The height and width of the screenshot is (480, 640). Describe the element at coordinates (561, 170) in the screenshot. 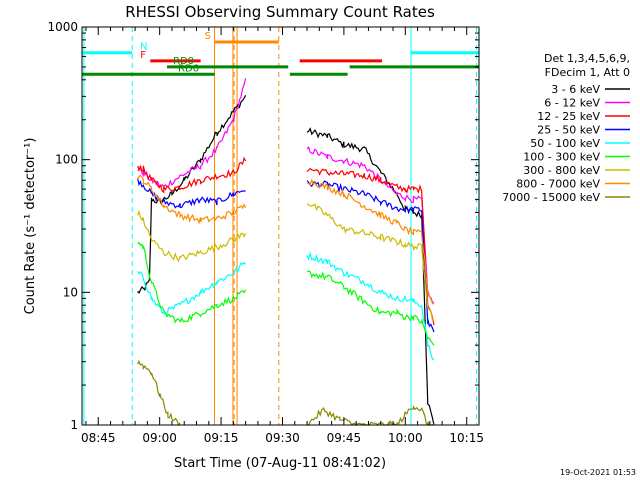

I see `legend-label-300-800-kev: 300 - 800 keV` at that location.